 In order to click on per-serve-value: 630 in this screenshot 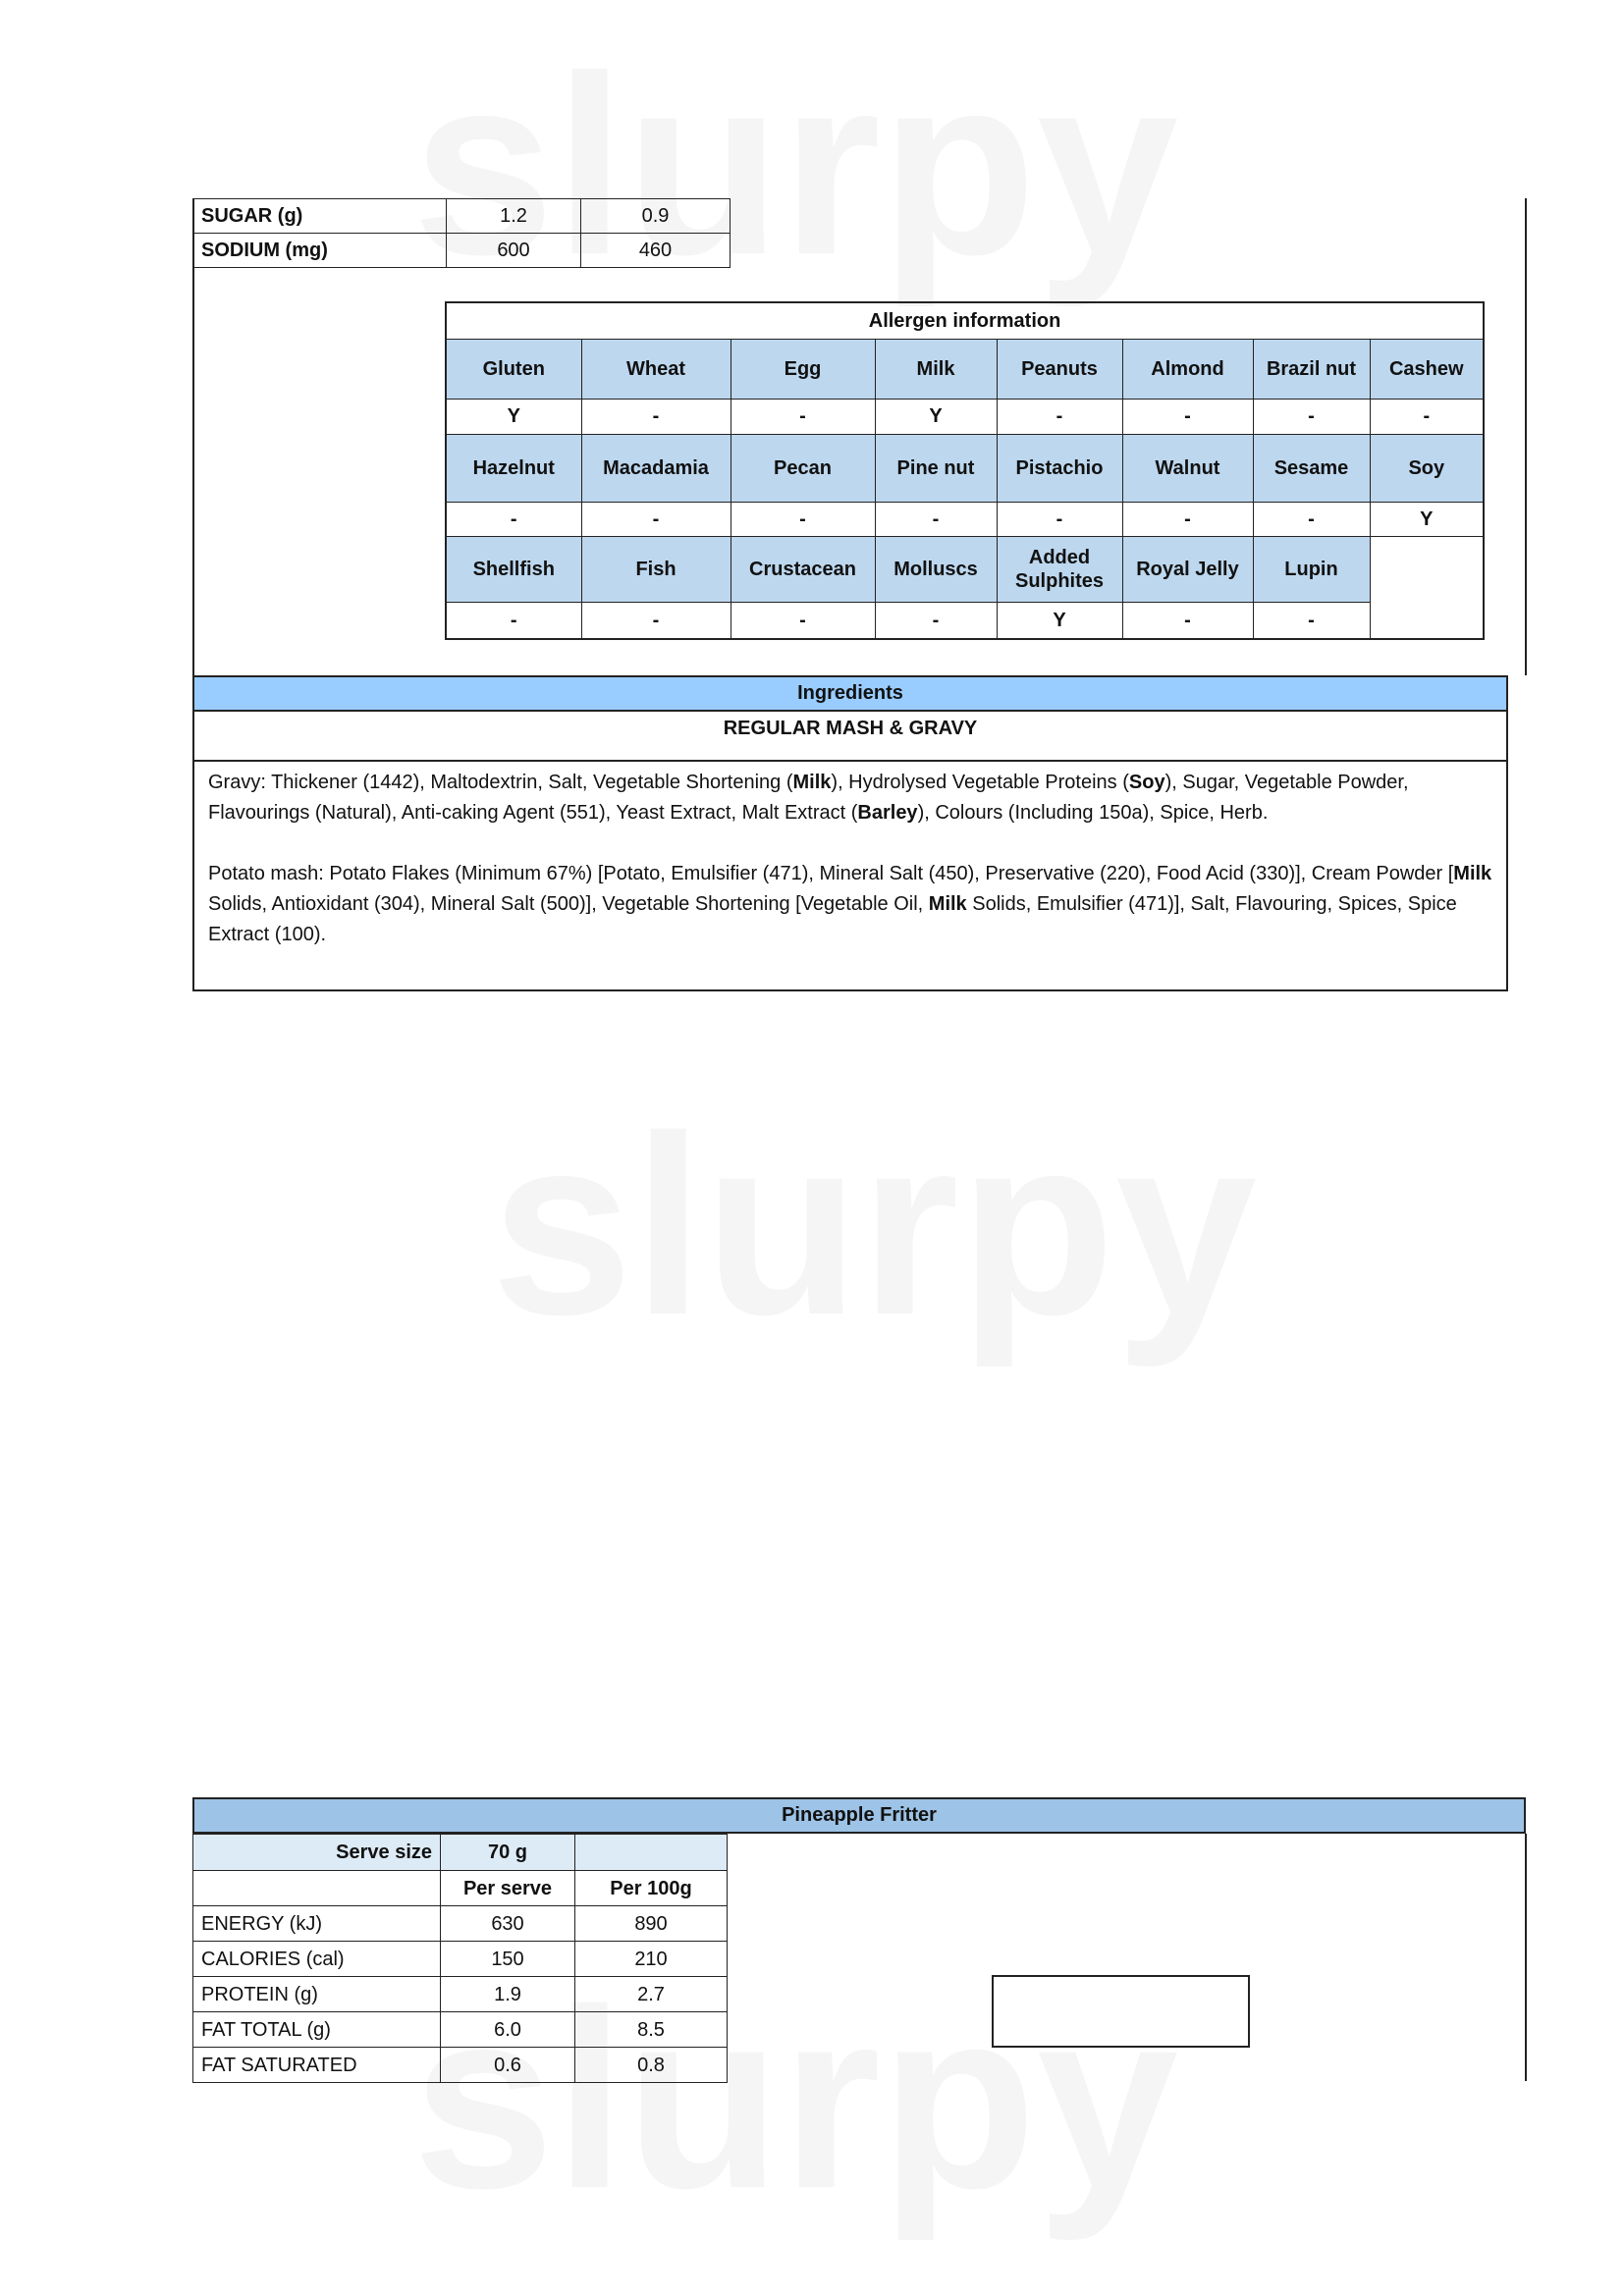, I will do `click(507, 1923)`.